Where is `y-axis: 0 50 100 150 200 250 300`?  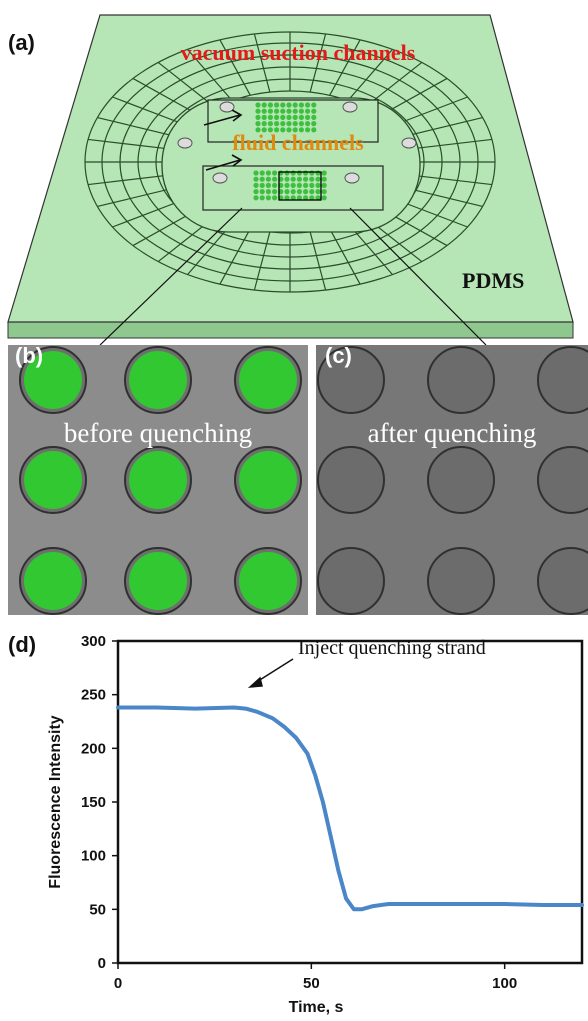
y-axis: 0 50 100 150 200 250 300 is located at coordinates (99, 802).